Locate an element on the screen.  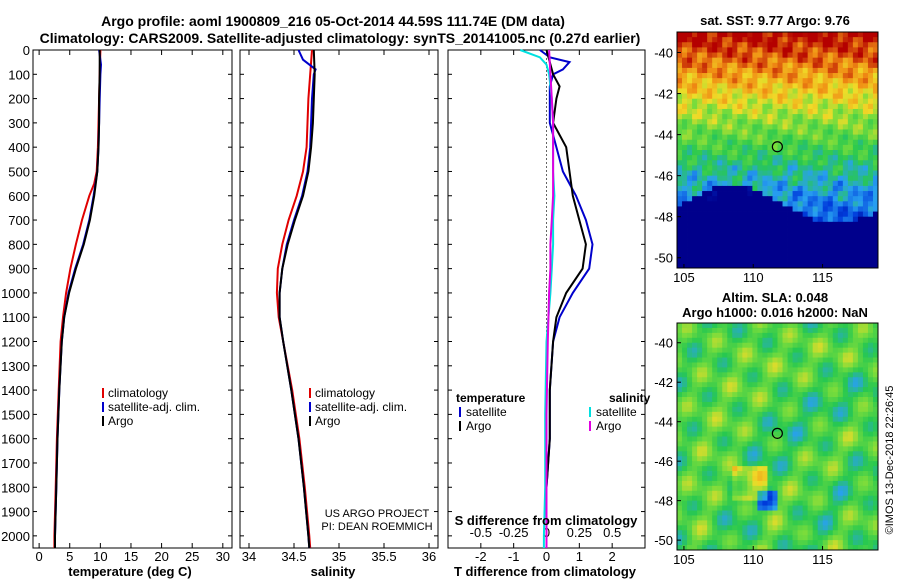
legend-title-salinity: salinity is located at coordinates (630, 398).